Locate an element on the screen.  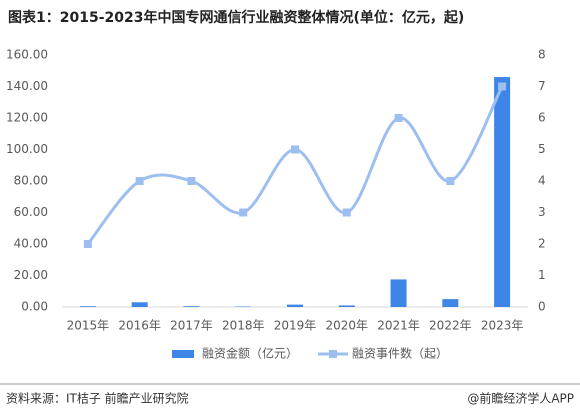
y2-tick-label: 6 is located at coordinates (542, 118).